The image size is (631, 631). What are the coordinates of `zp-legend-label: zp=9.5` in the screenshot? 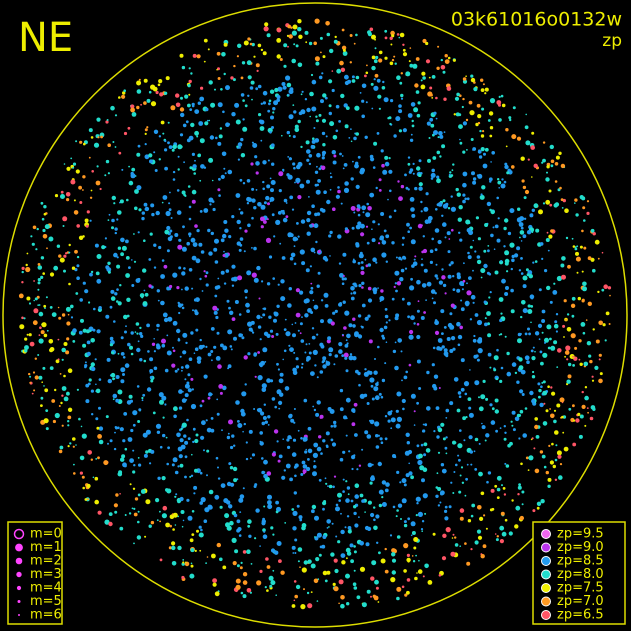 It's located at (580, 534).